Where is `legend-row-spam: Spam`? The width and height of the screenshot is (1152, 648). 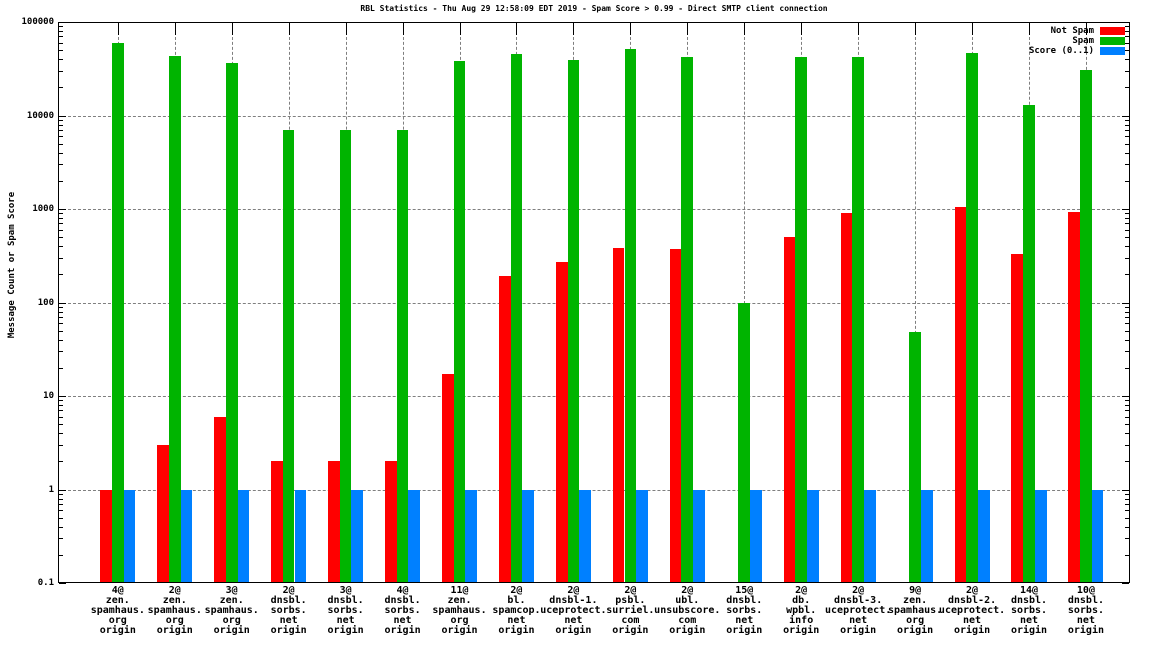 legend-row-spam: Spam is located at coordinates (1098, 41).